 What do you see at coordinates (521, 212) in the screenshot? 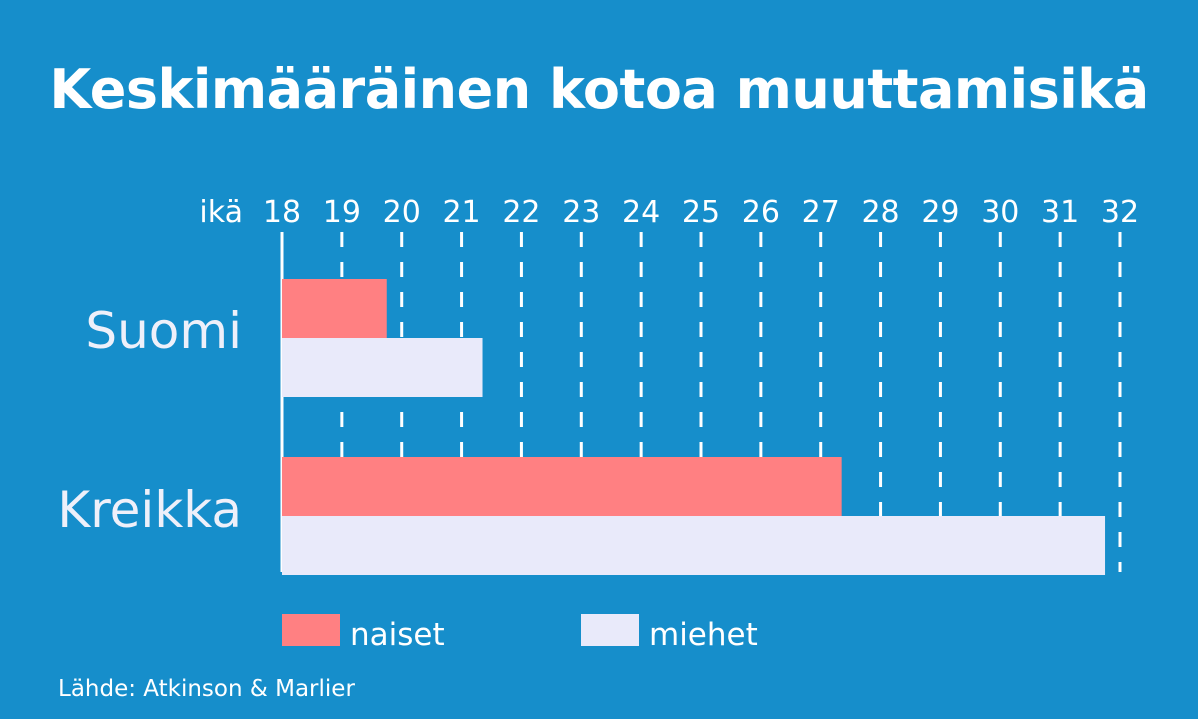
I see `tick-label-22: 22` at bounding box center [521, 212].